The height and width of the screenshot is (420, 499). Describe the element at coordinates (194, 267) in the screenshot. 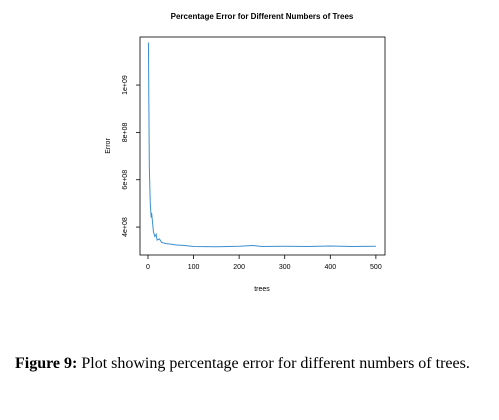

I see `x-tick-label: 100` at that location.